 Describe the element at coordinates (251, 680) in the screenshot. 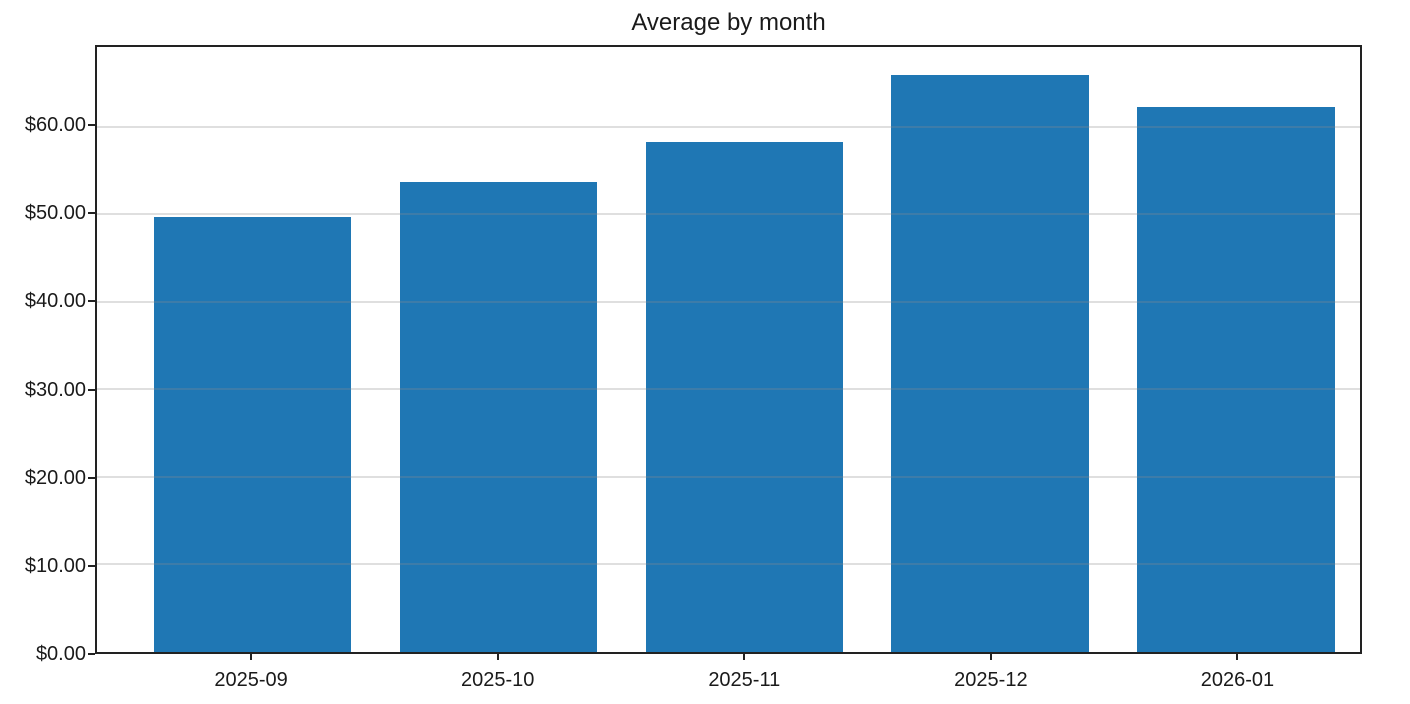

I see `x-tick-label: 2025-09` at that location.